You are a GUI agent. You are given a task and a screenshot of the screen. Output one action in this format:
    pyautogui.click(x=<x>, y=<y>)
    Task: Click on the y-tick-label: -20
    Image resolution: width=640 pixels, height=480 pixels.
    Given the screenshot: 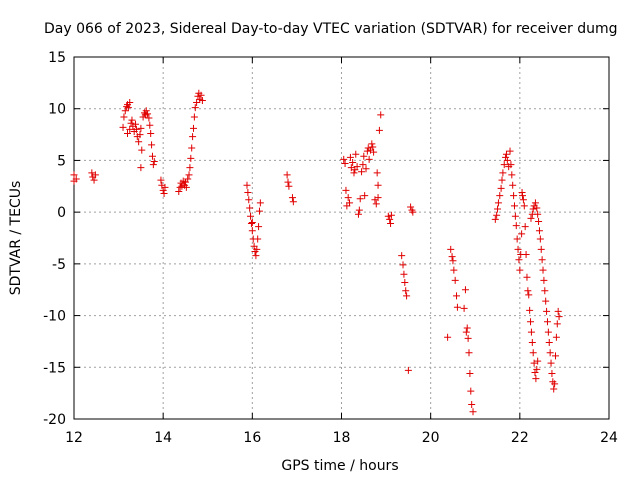 What is the action you would take?
    pyautogui.click(x=54, y=420)
    